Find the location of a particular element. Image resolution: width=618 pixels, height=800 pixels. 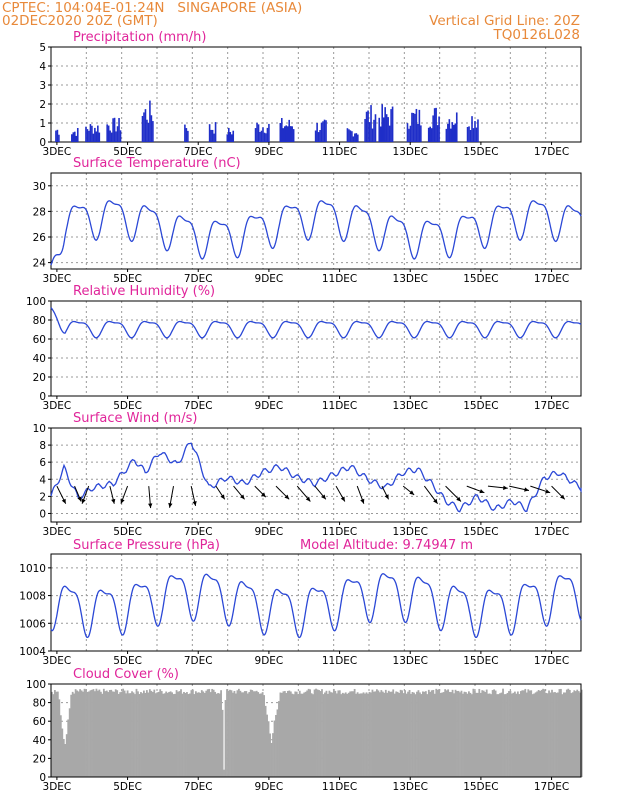

model-altitude-label: Model Altitude: 9.74947 m is located at coordinates (386, 545).